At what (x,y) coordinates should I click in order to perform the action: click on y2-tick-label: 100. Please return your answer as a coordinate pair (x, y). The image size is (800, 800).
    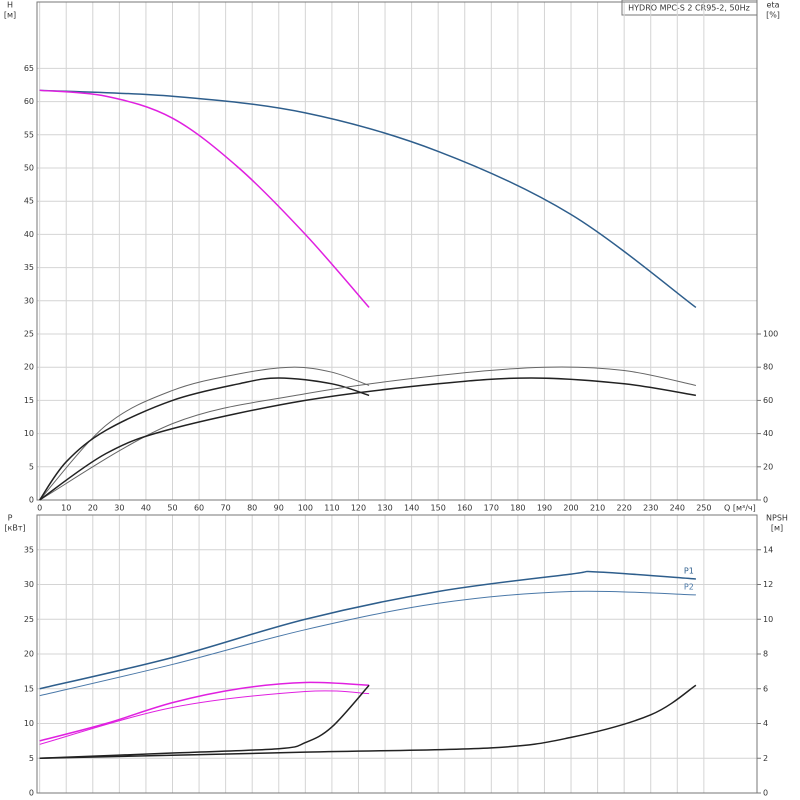
    Looking at the image, I should click on (770, 334).